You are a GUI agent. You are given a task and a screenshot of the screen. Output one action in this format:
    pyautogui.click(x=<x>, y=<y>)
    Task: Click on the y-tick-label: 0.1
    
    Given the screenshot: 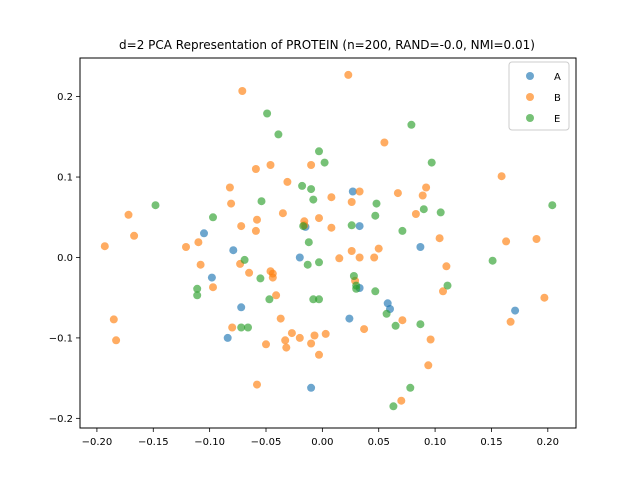 What is the action you would take?
    pyautogui.click(x=65, y=178)
    